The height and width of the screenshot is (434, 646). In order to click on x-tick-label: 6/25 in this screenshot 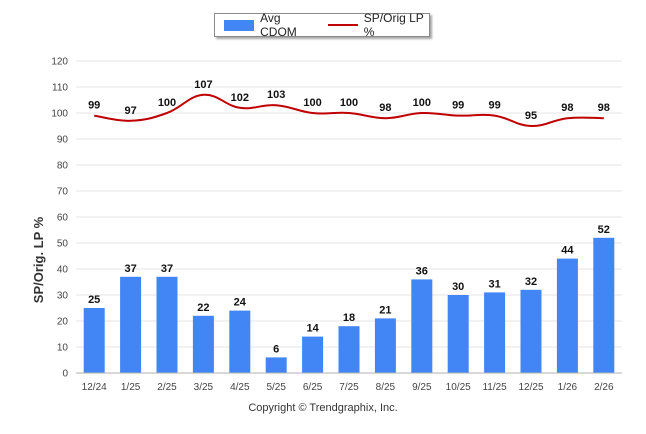, I will do `click(313, 387)`.